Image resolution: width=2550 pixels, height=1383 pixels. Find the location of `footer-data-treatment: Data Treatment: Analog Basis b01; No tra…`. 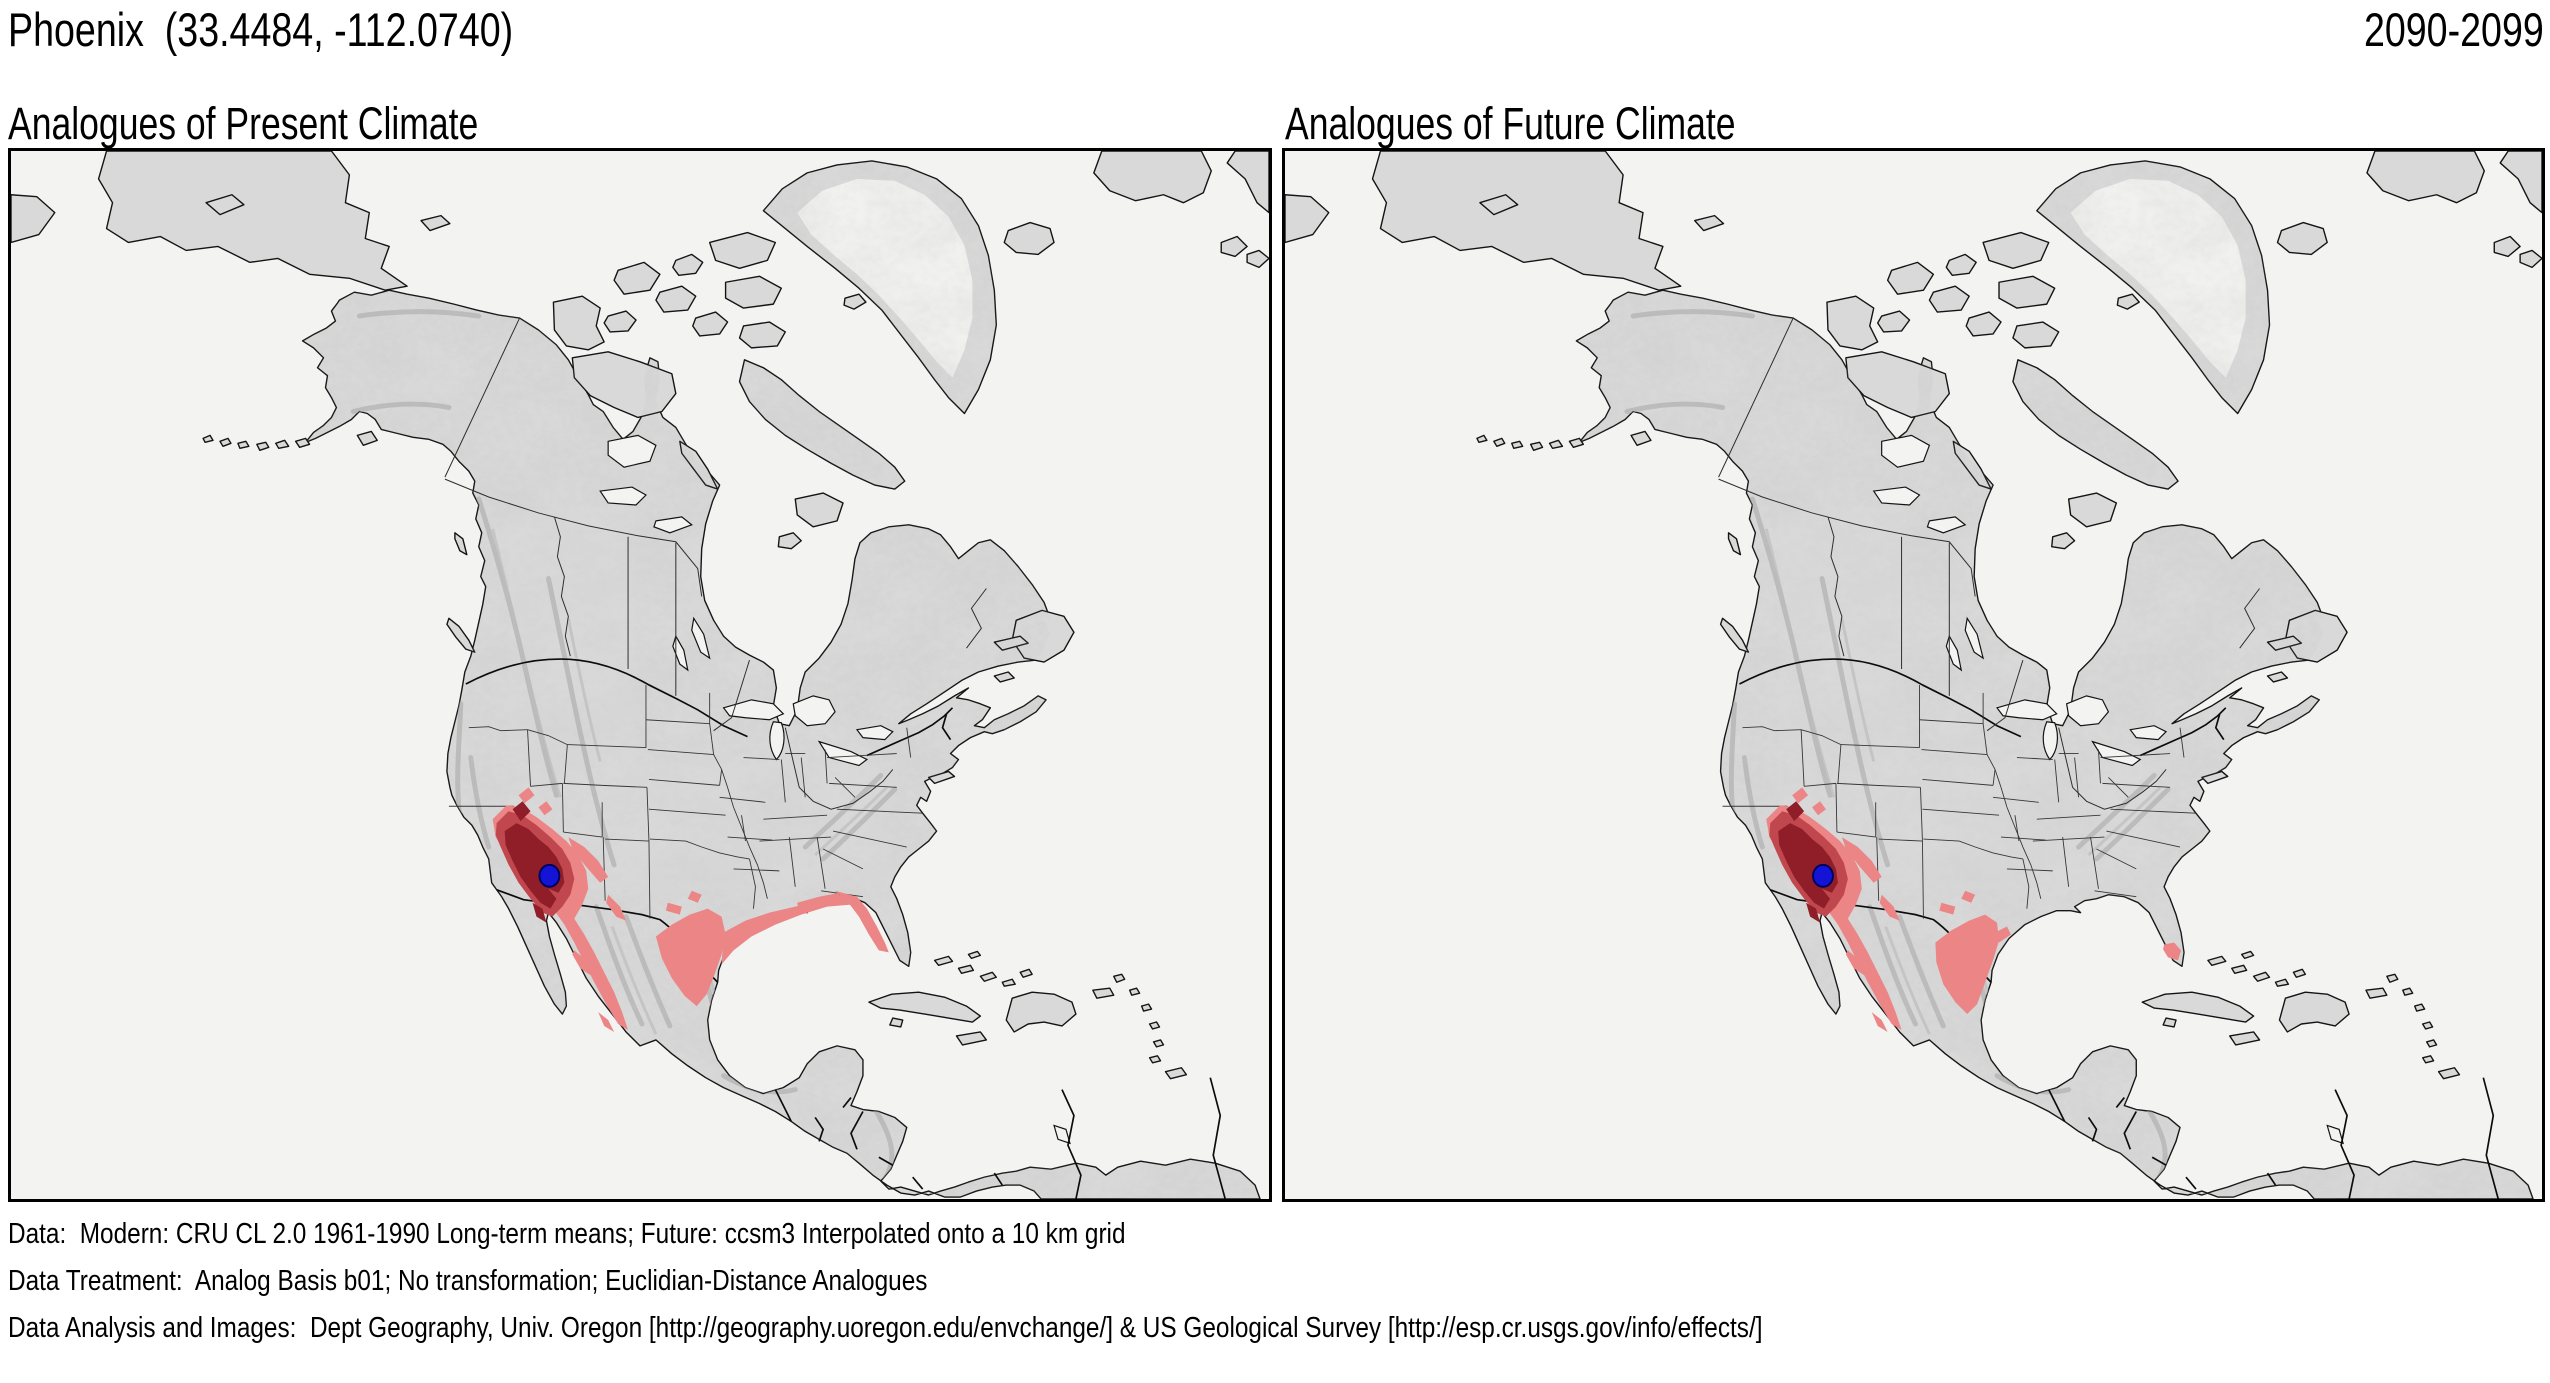

footer-data-treatment: Data Treatment: Analog Basis b01; No tra… is located at coordinates (468, 1281).